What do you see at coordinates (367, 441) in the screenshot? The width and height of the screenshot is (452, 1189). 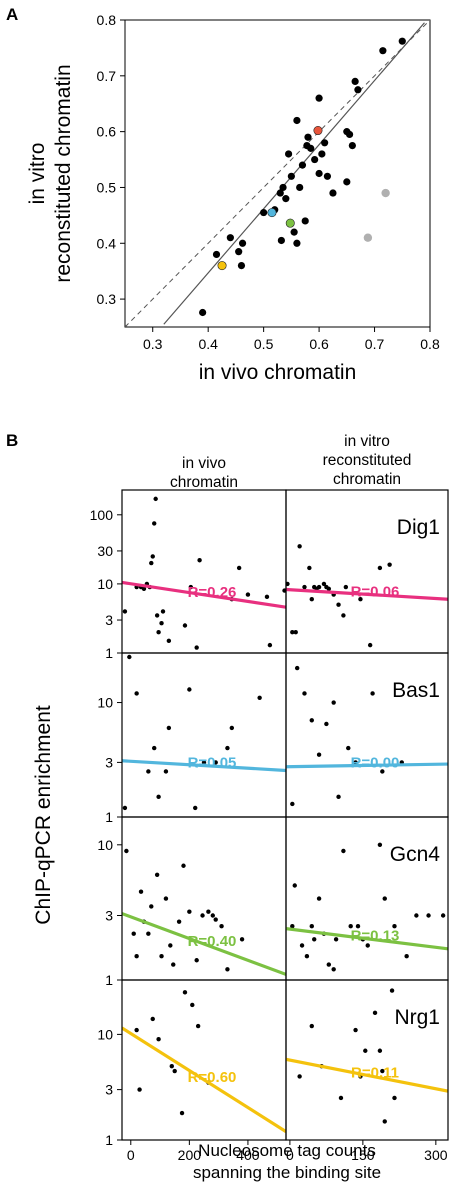 I see `column-title: in vitro` at bounding box center [367, 441].